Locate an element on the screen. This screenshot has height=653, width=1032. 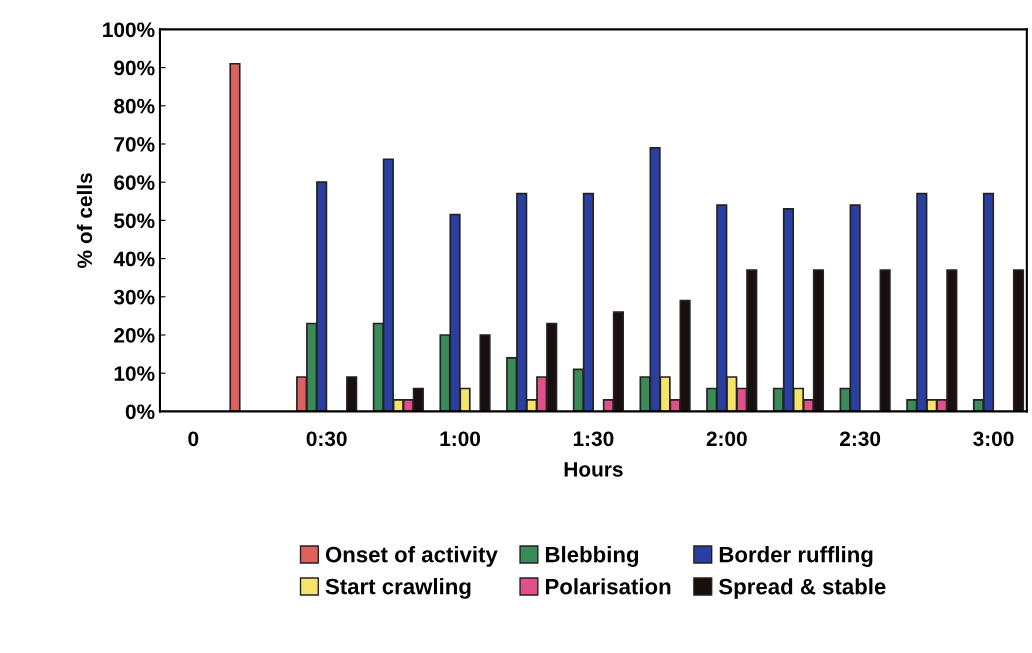
x-tick-label: 2:30 is located at coordinates (860, 439).